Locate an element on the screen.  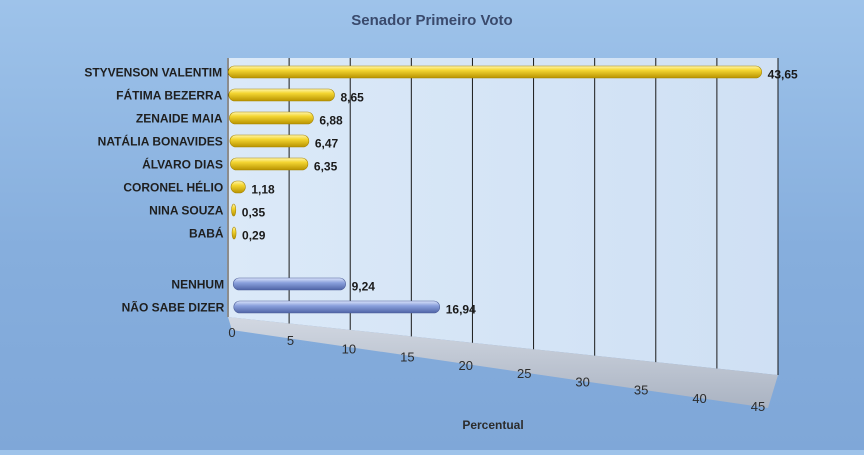
x-tick-label: 35 is located at coordinates (641, 390).